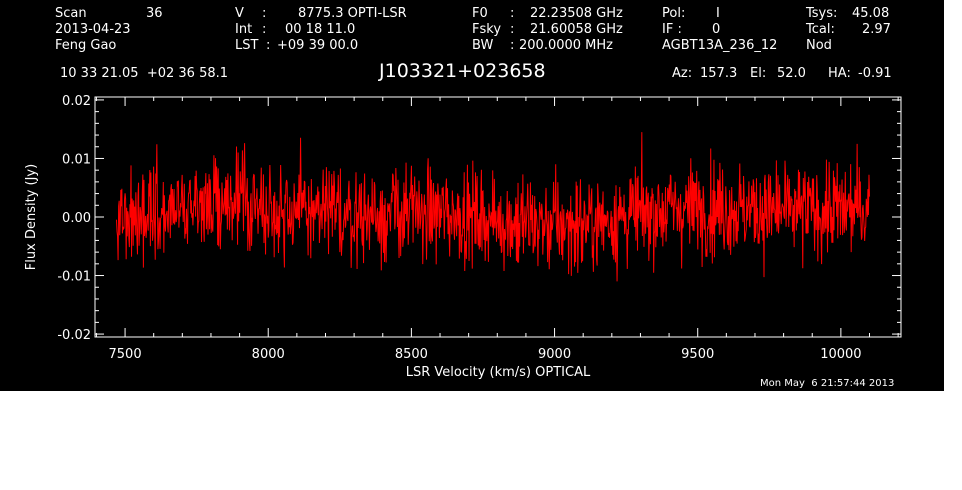  I want to click on x-tick-label: 8000, so click(268, 354).